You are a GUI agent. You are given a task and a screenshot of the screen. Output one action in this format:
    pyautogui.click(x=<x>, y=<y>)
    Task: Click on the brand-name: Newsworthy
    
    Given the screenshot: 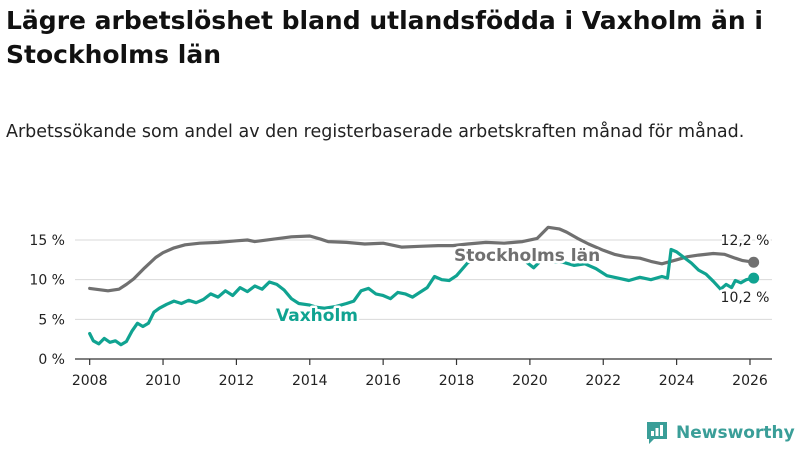 What is the action you would take?
    pyautogui.click(x=735, y=433)
    